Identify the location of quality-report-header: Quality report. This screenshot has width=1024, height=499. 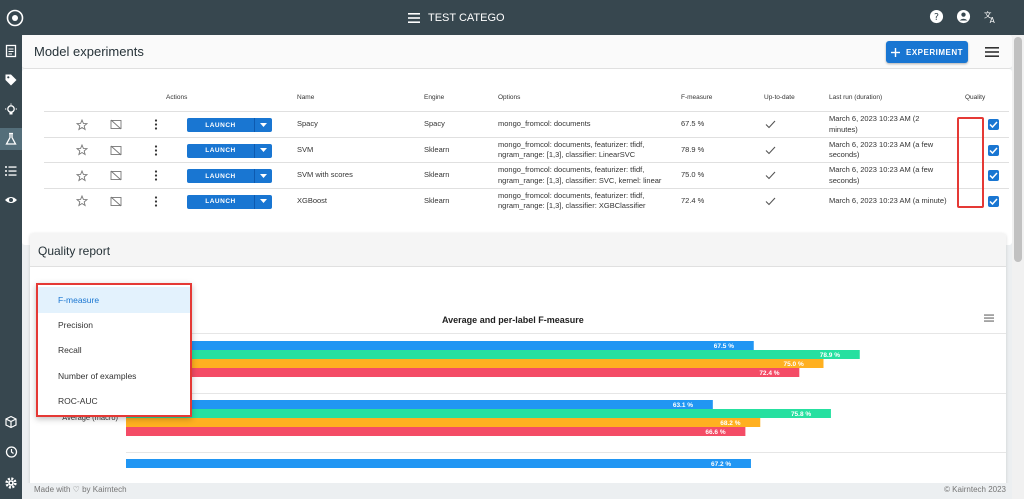
(518, 250).